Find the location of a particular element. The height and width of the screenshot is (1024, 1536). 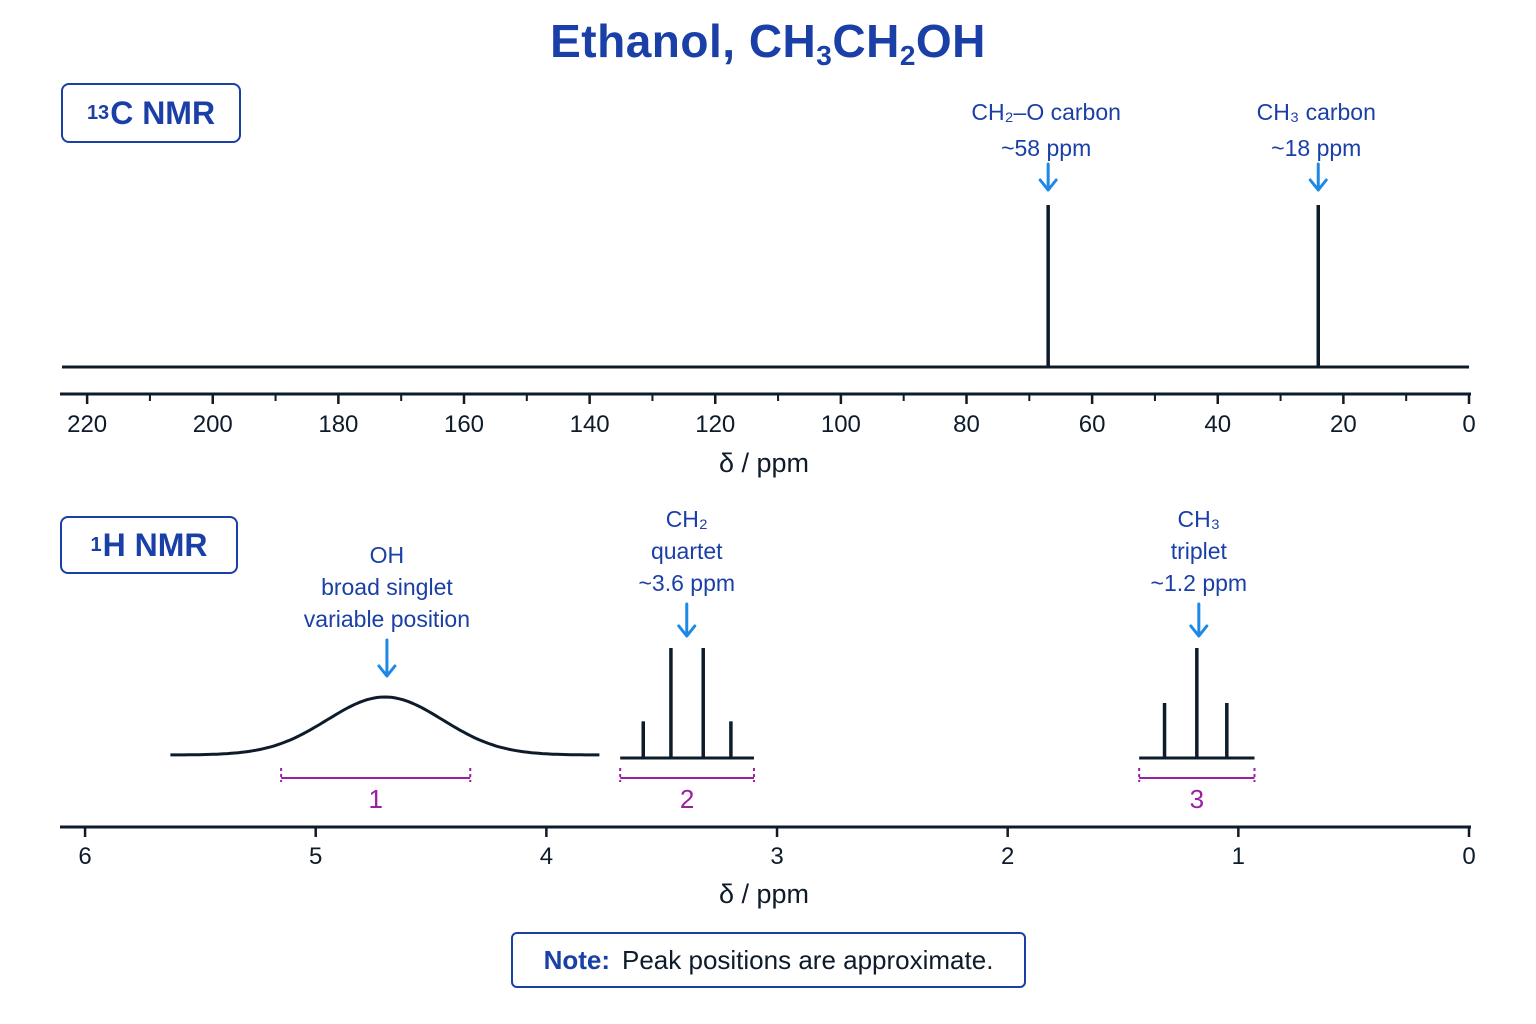

h1-label-text: H NMR is located at coordinates (155, 544).